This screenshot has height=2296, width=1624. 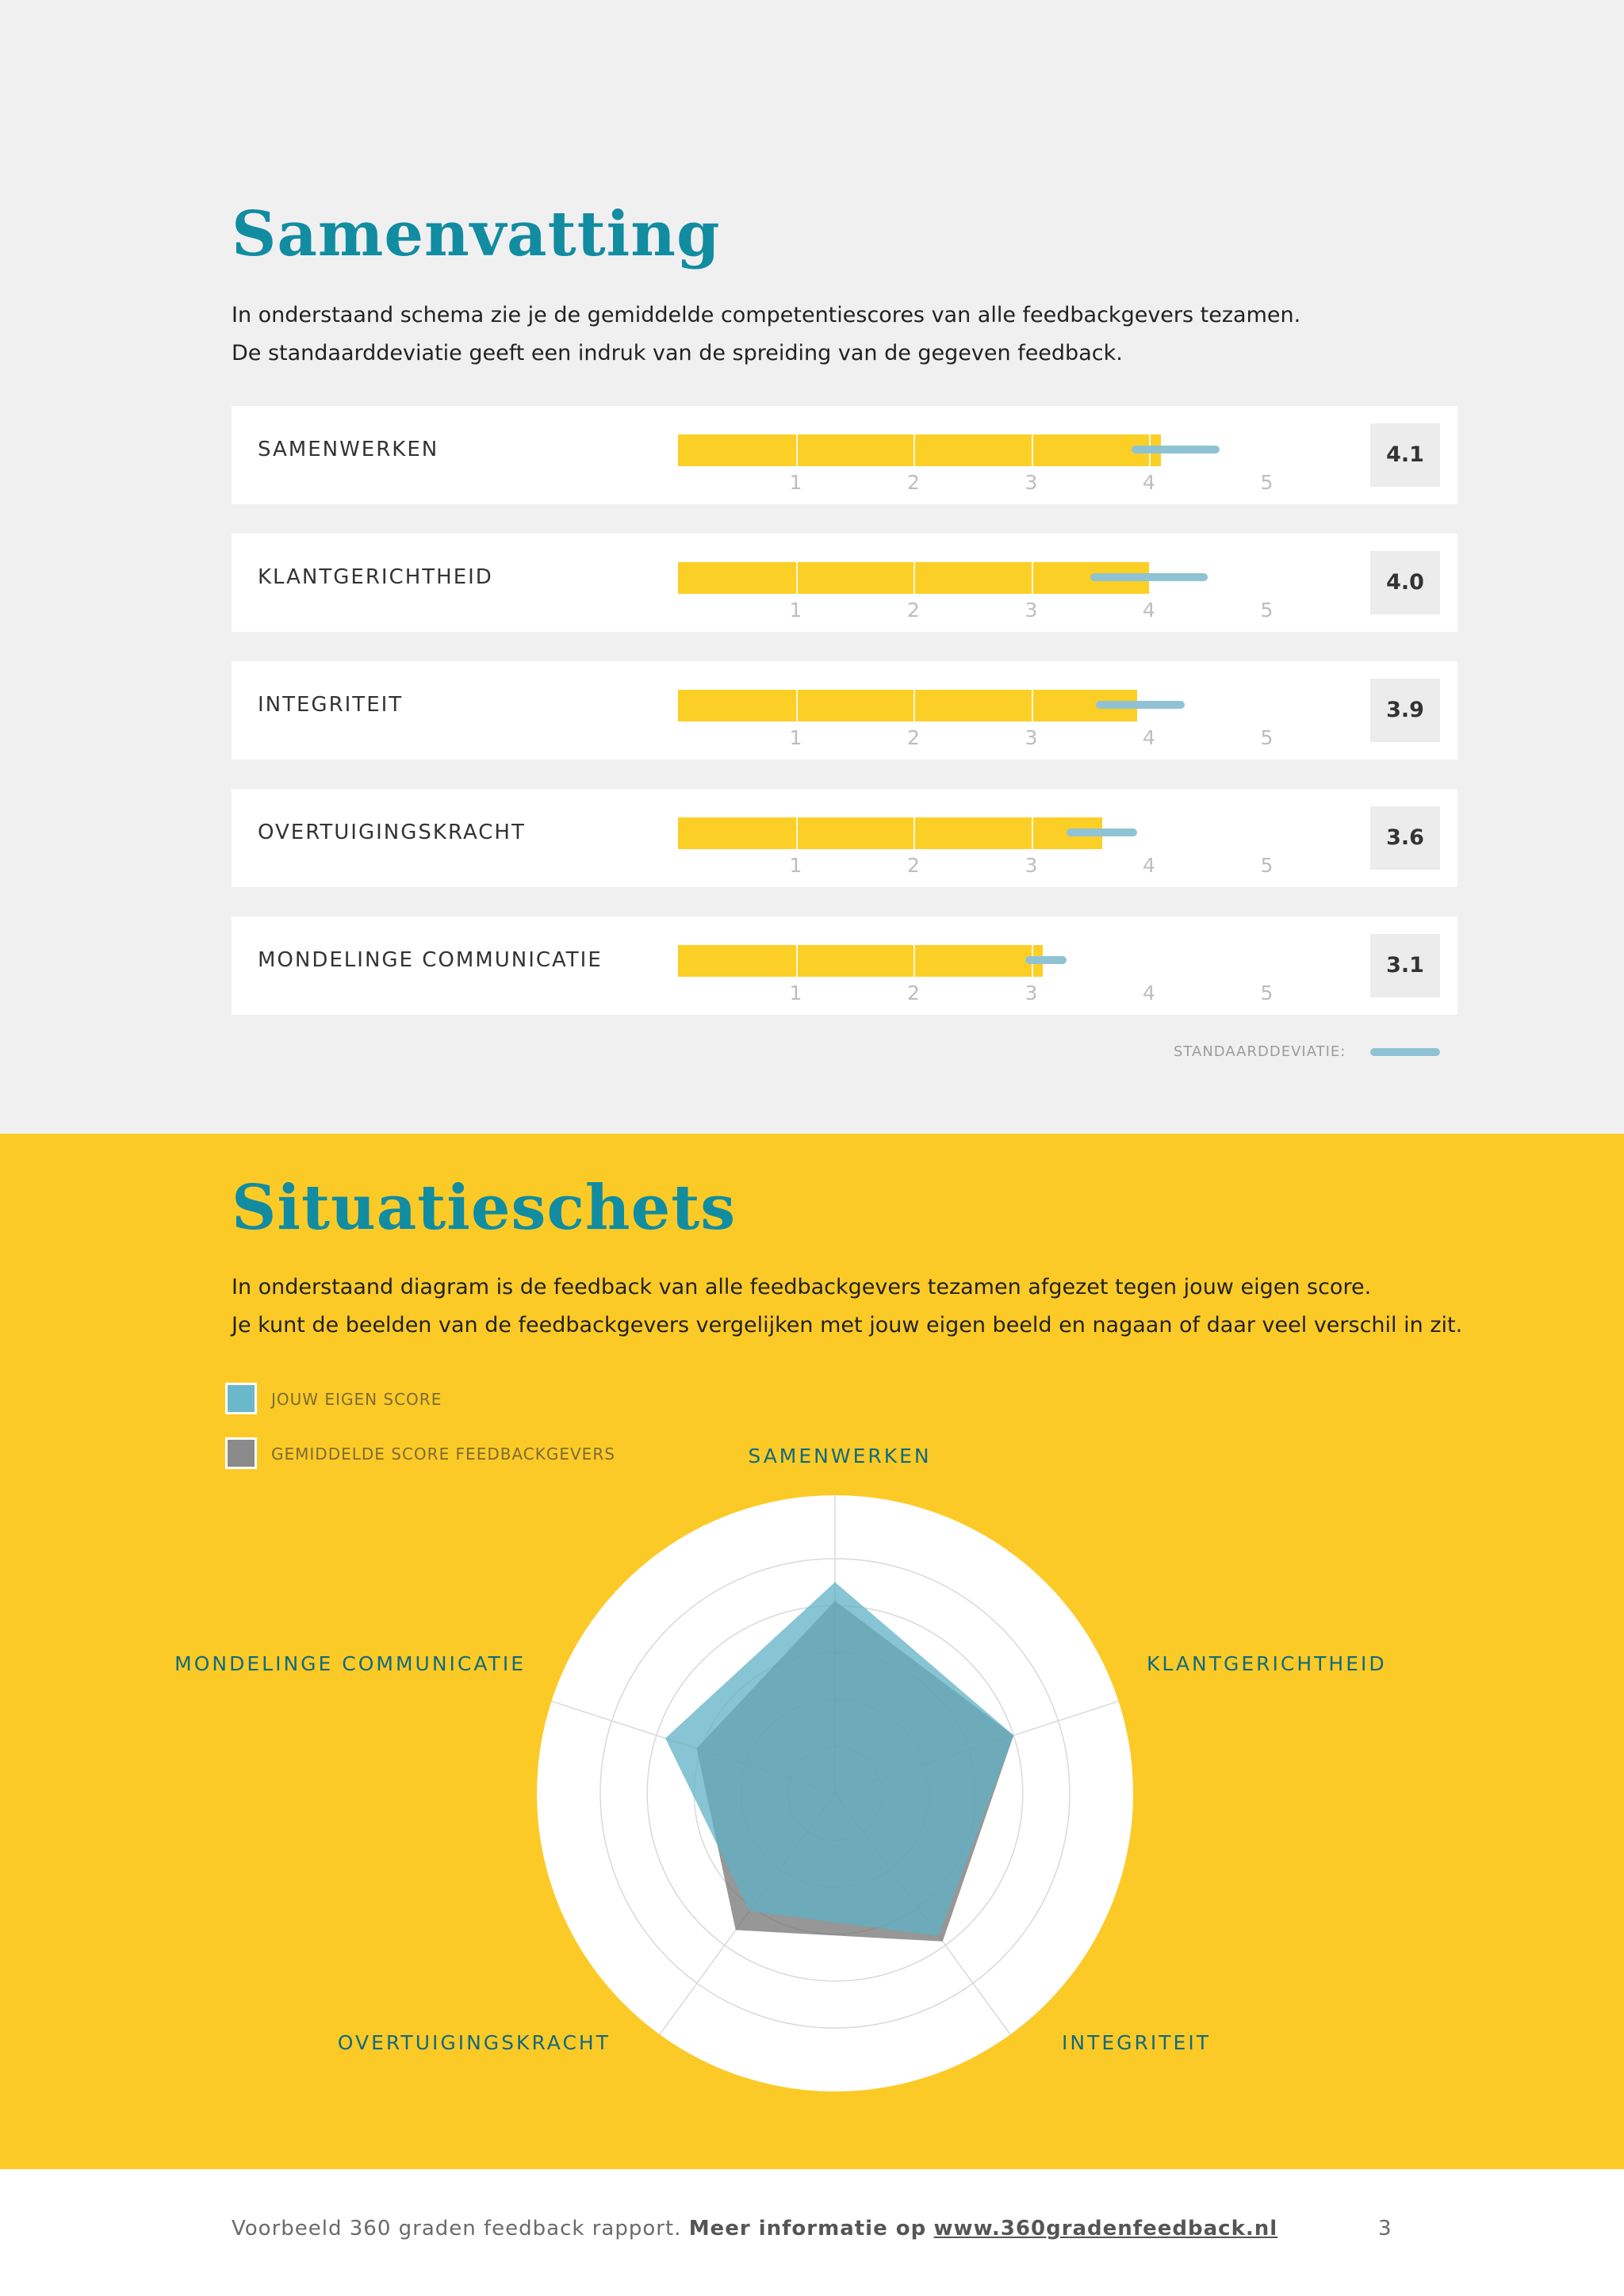 I want to click on competency-label: MONDELINGE COMMUNICATIE, so click(x=430, y=960).